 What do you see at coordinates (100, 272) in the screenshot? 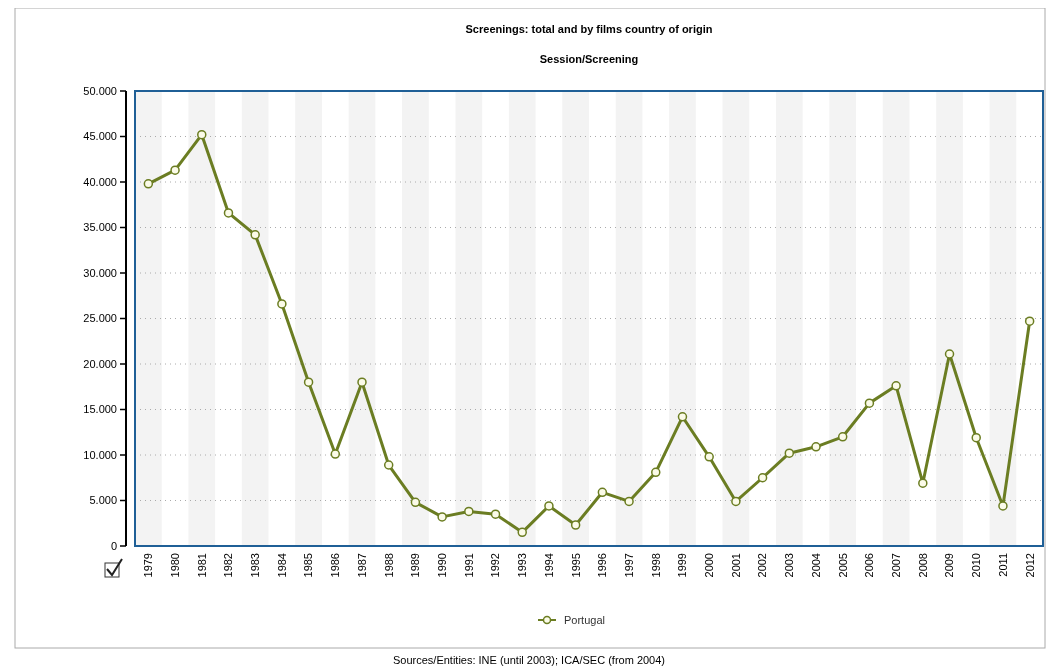
I see `y-tick-label: 30.000` at bounding box center [100, 272].